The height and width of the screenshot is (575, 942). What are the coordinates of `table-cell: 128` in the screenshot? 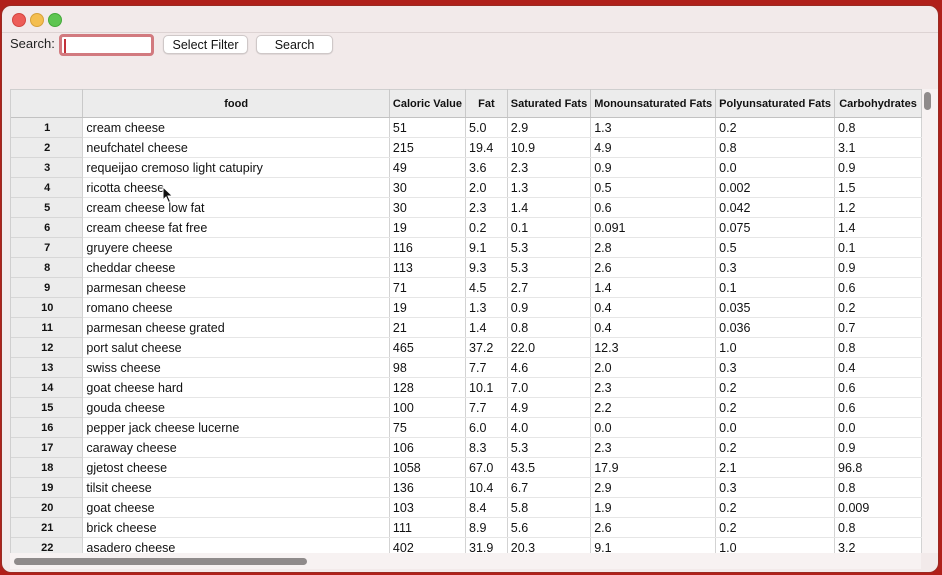 It's located at (428, 387).